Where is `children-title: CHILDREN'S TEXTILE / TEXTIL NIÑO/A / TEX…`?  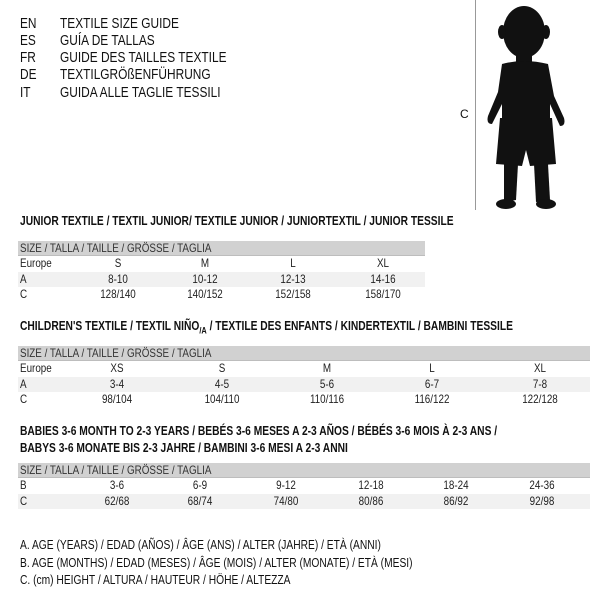
children-title: CHILDREN'S TEXTILE / TEXTIL NIÑO/A / TEX… is located at coordinates (266, 327).